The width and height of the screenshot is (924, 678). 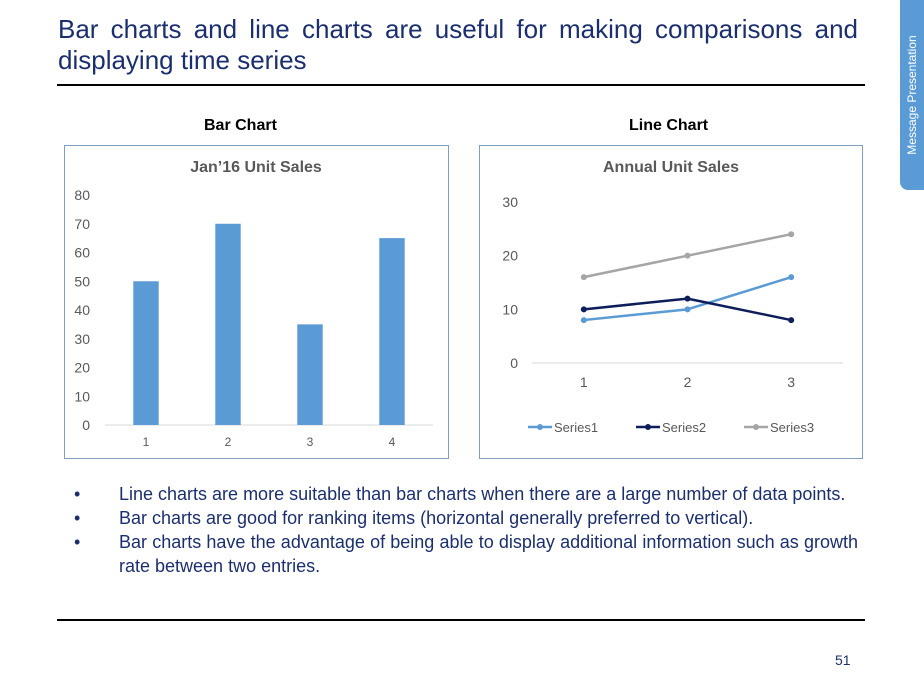 What do you see at coordinates (392, 442) in the screenshot?
I see `x-tick-label: 4` at bounding box center [392, 442].